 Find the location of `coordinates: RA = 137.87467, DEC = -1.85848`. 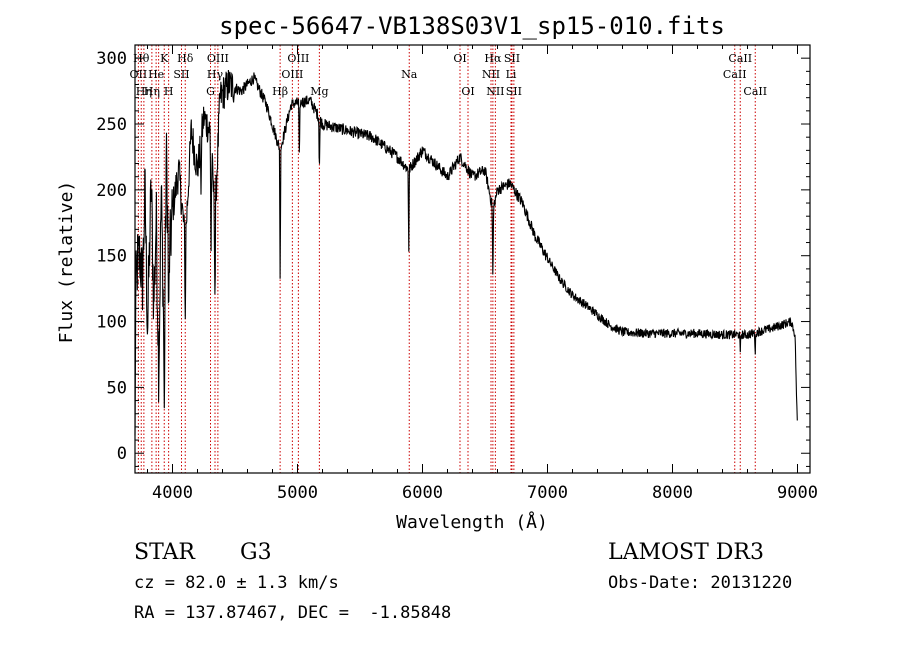

coordinates: RA = 137.87467, DEC = -1.85848 is located at coordinates (293, 613).